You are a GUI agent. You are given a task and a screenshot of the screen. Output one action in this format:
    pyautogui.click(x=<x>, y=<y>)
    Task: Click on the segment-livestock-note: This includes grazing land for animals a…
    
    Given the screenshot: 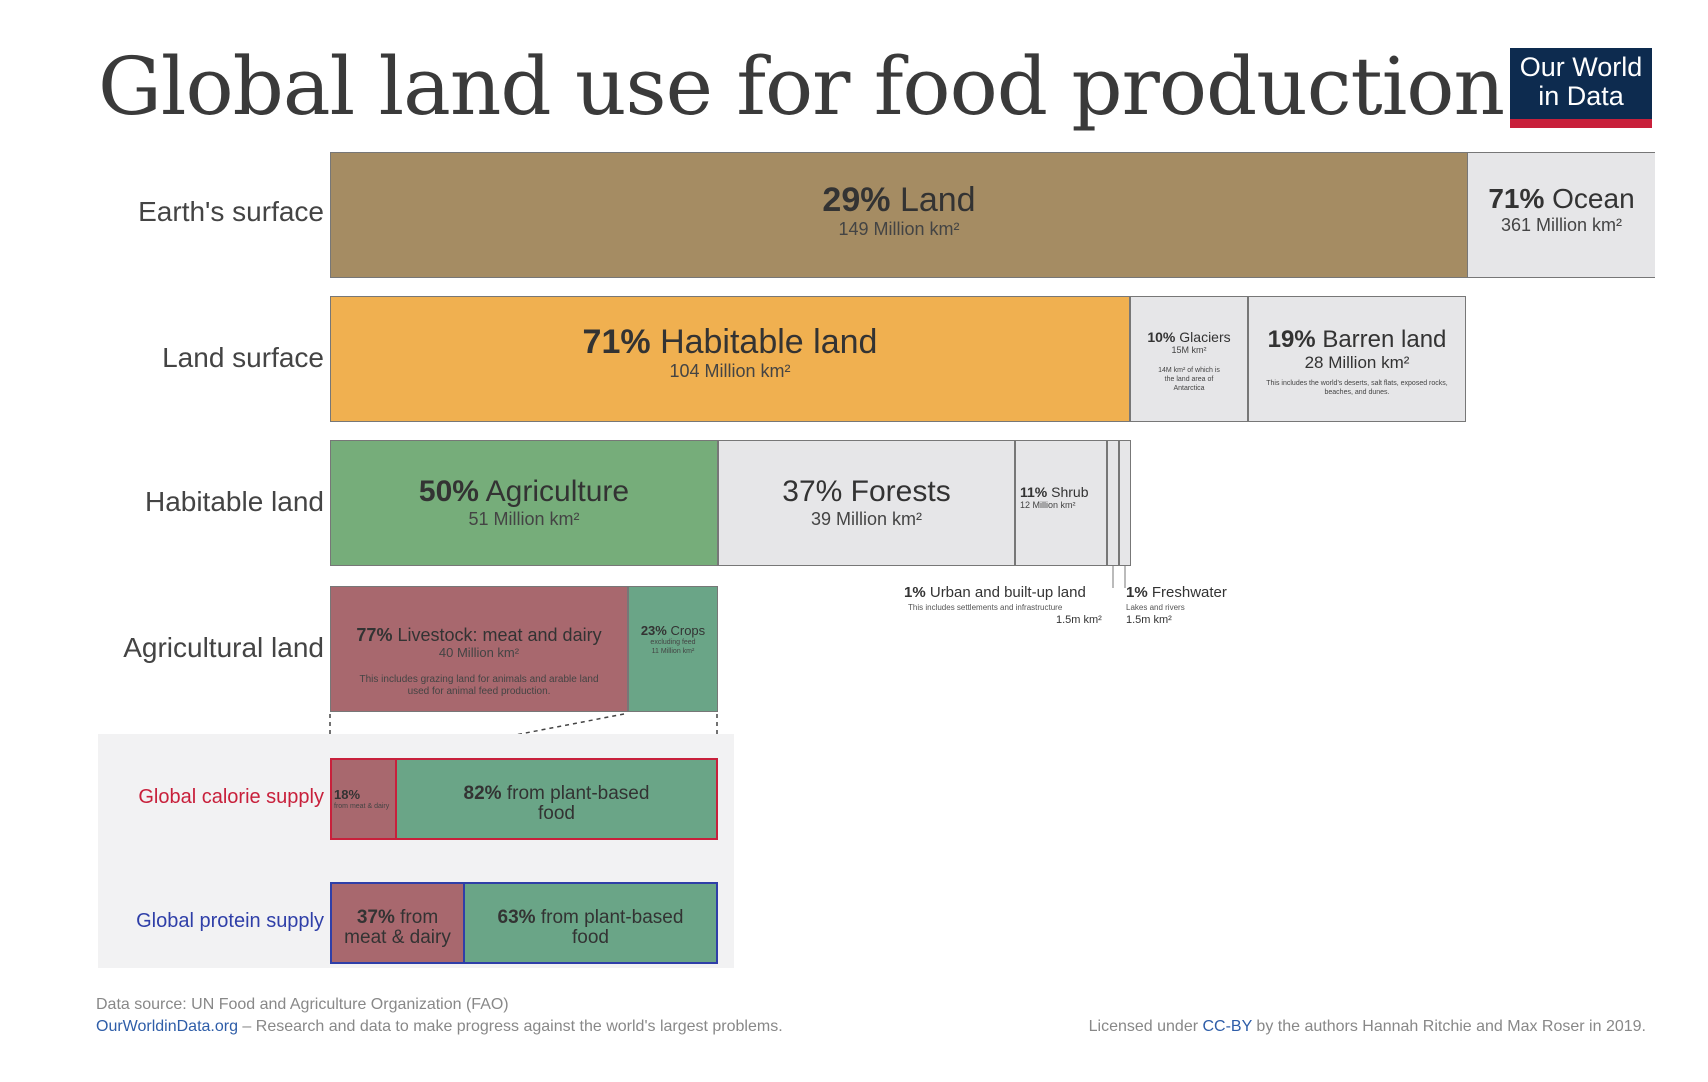 What is the action you would take?
    pyautogui.click(x=479, y=685)
    